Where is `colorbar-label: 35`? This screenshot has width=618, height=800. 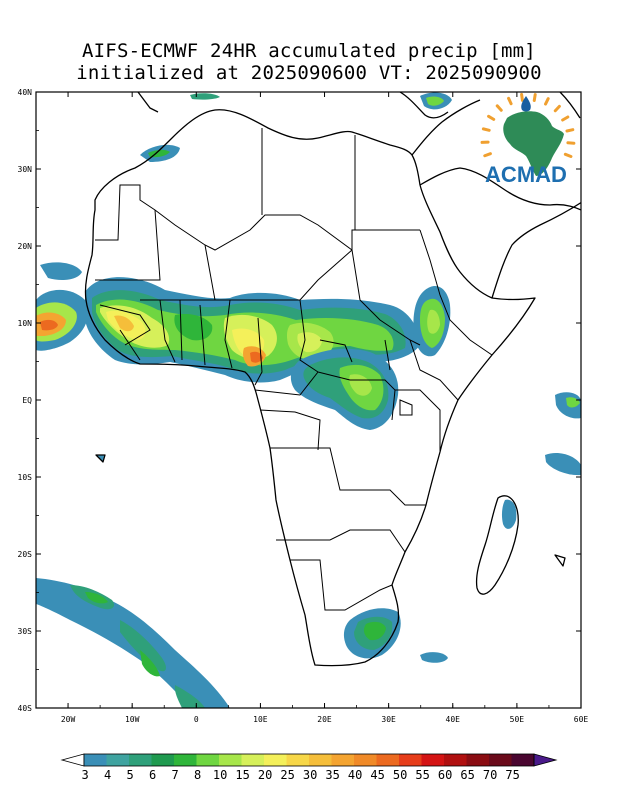
colorbar-label: 35 is located at coordinates (332, 775).